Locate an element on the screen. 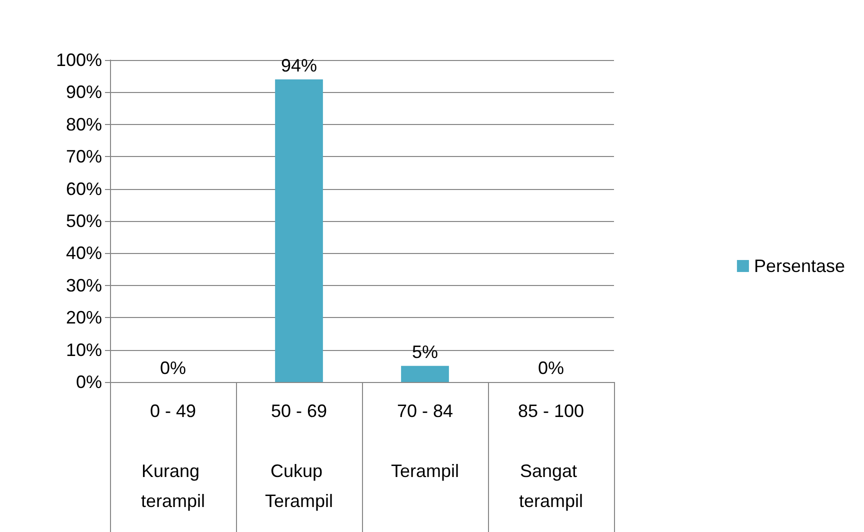 Image resolution: width=864 pixels, height=532 pixels. category-label: 70 - 84 Terampil is located at coordinates (425, 441).